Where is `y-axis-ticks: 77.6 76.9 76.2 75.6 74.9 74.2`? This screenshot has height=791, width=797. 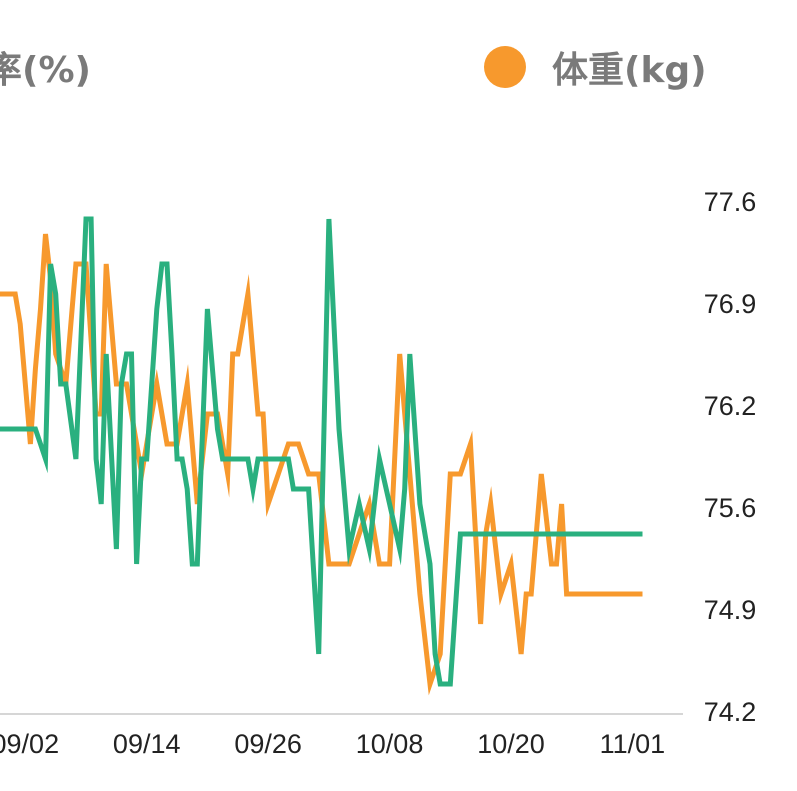
y-axis-ticks: 77.6 76.9 76.2 75.6 74.9 74.2 is located at coordinates (730, 457).